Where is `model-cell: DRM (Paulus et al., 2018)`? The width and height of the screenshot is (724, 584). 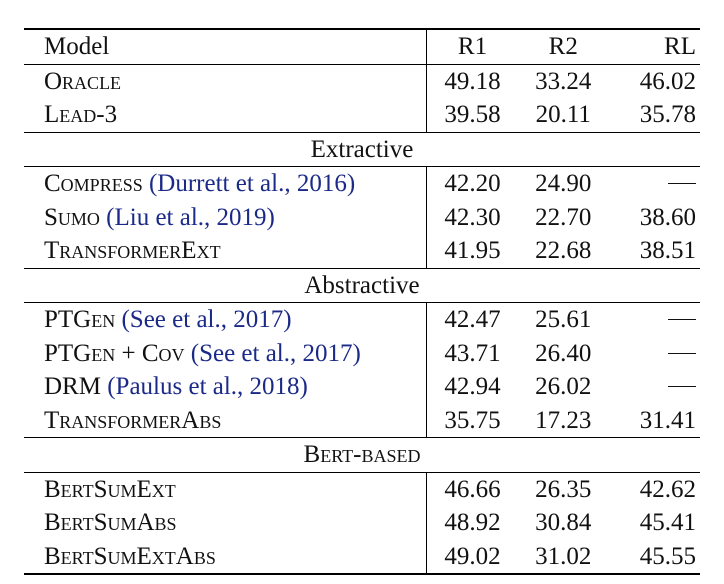
model-cell: DRM (Paulus et al., 2018) is located at coordinates (225, 387).